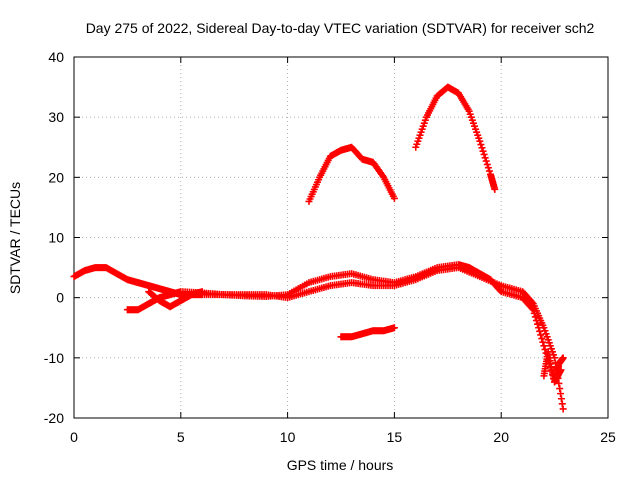 The width and height of the screenshot is (640, 480). What do you see at coordinates (54, 358) in the screenshot?
I see `y-tick-label: -10` at bounding box center [54, 358].